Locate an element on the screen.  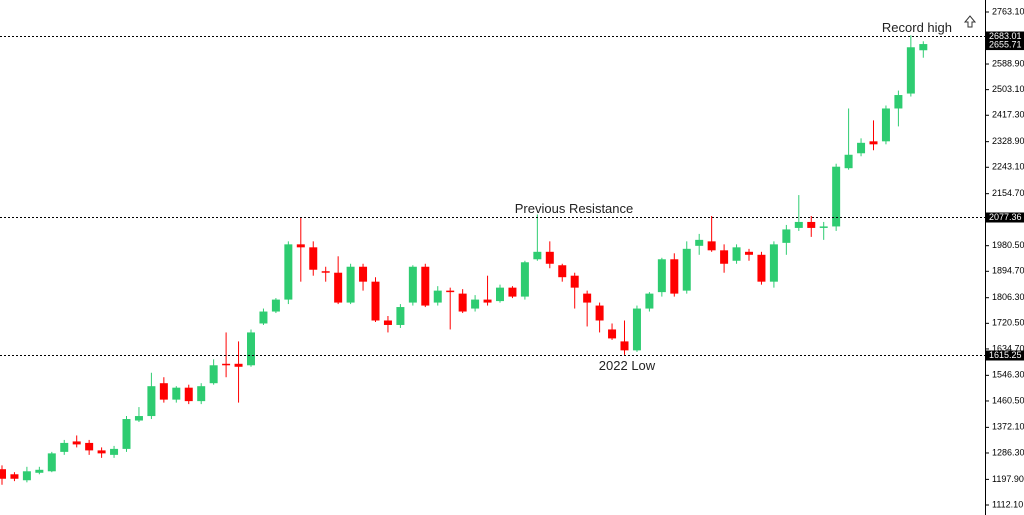
y-tick-label: 2503.10 is located at coordinates (1008, 89).